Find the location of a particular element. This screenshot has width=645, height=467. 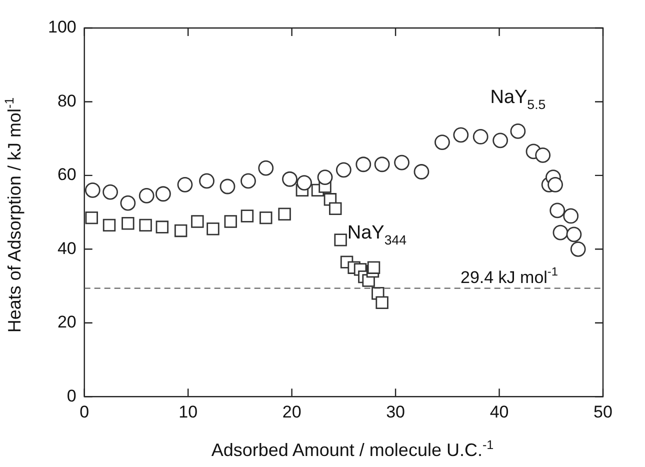

x-axis-title: Adsorbed Amount / molecule U.C.$^{-1}$ is located at coordinates (352, 449).